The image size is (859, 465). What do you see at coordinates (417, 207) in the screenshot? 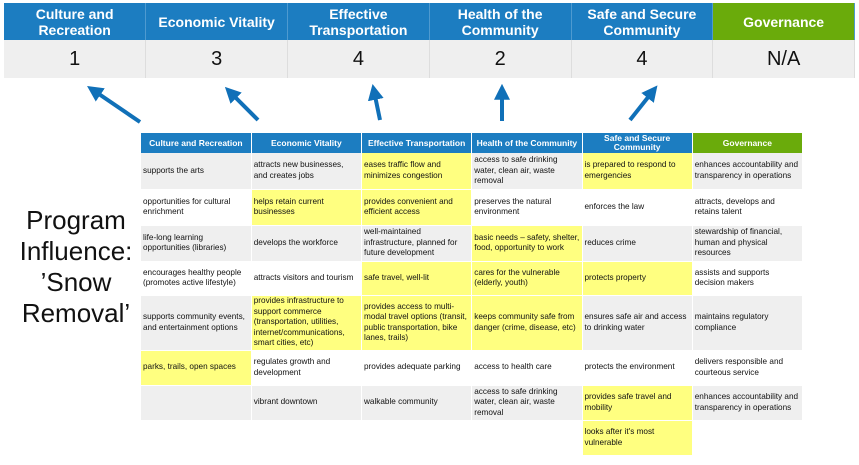
I see `table-cell: provides convenient and efficient access` at bounding box center [417, 207].